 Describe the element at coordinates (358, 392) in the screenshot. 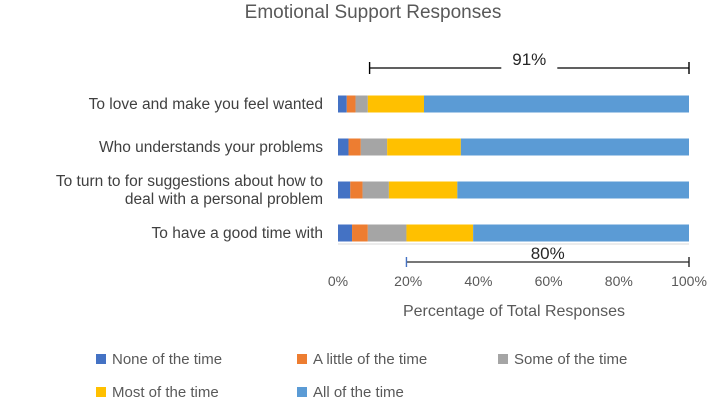

I see `legend-label-all-of-the-time: All of the time` at that location.